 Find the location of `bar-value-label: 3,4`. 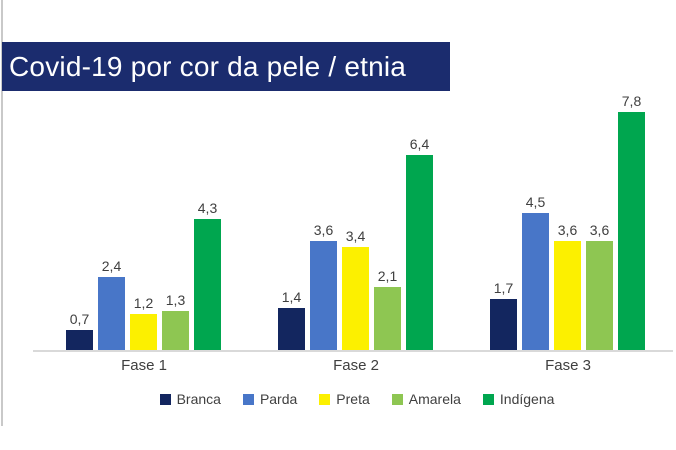

bar-value-label: 3,4 is located at coordinates (355, 236).